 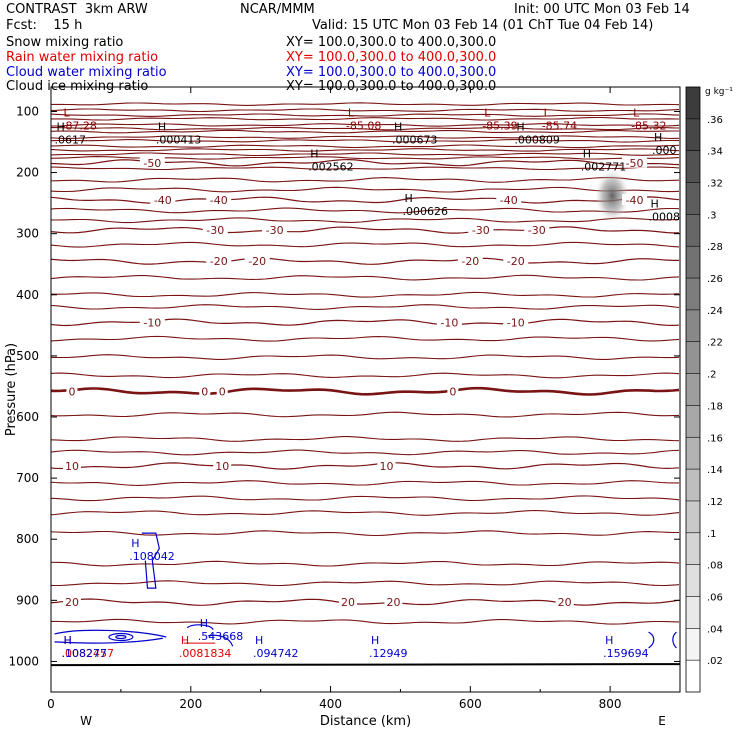 What do you see at coordinates (70, 140) in the screenshot?
I see `extremum-value: .0617` at bounding box center [70, 140].